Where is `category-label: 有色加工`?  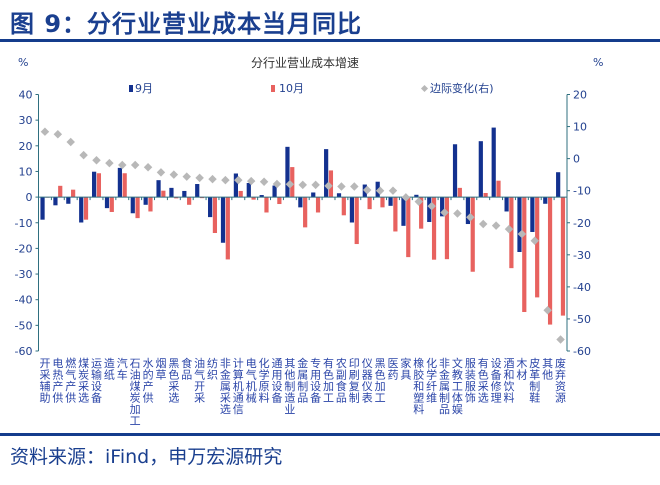
category-label: 有色加工 is located at coordinates (328, 380).